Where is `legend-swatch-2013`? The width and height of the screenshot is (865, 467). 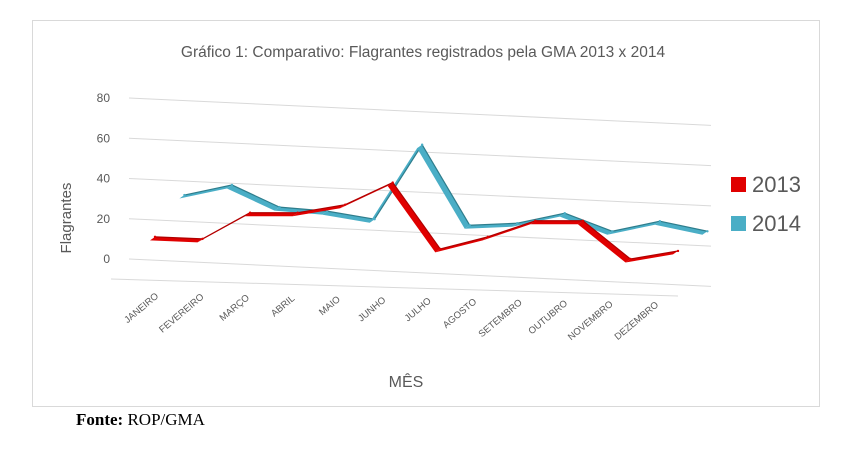
legend-swatch-2013 is located at coordinates (738, 184).